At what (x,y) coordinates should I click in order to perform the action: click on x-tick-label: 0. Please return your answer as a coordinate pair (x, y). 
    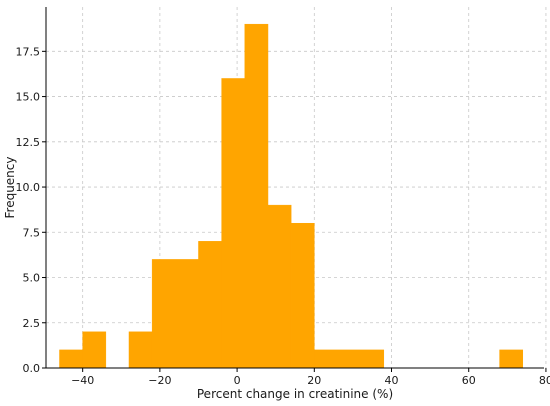
    Looking at the image, I should click on (237, 380).